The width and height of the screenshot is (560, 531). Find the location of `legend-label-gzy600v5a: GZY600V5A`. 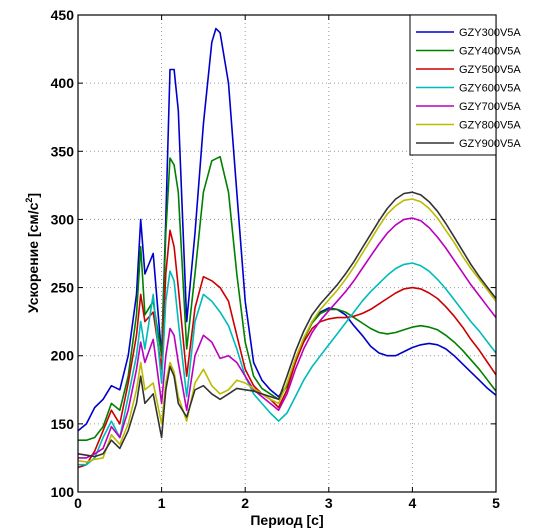

legend-label-gzy600v5a: GZY600V5A is located at coordinates (490, 89).